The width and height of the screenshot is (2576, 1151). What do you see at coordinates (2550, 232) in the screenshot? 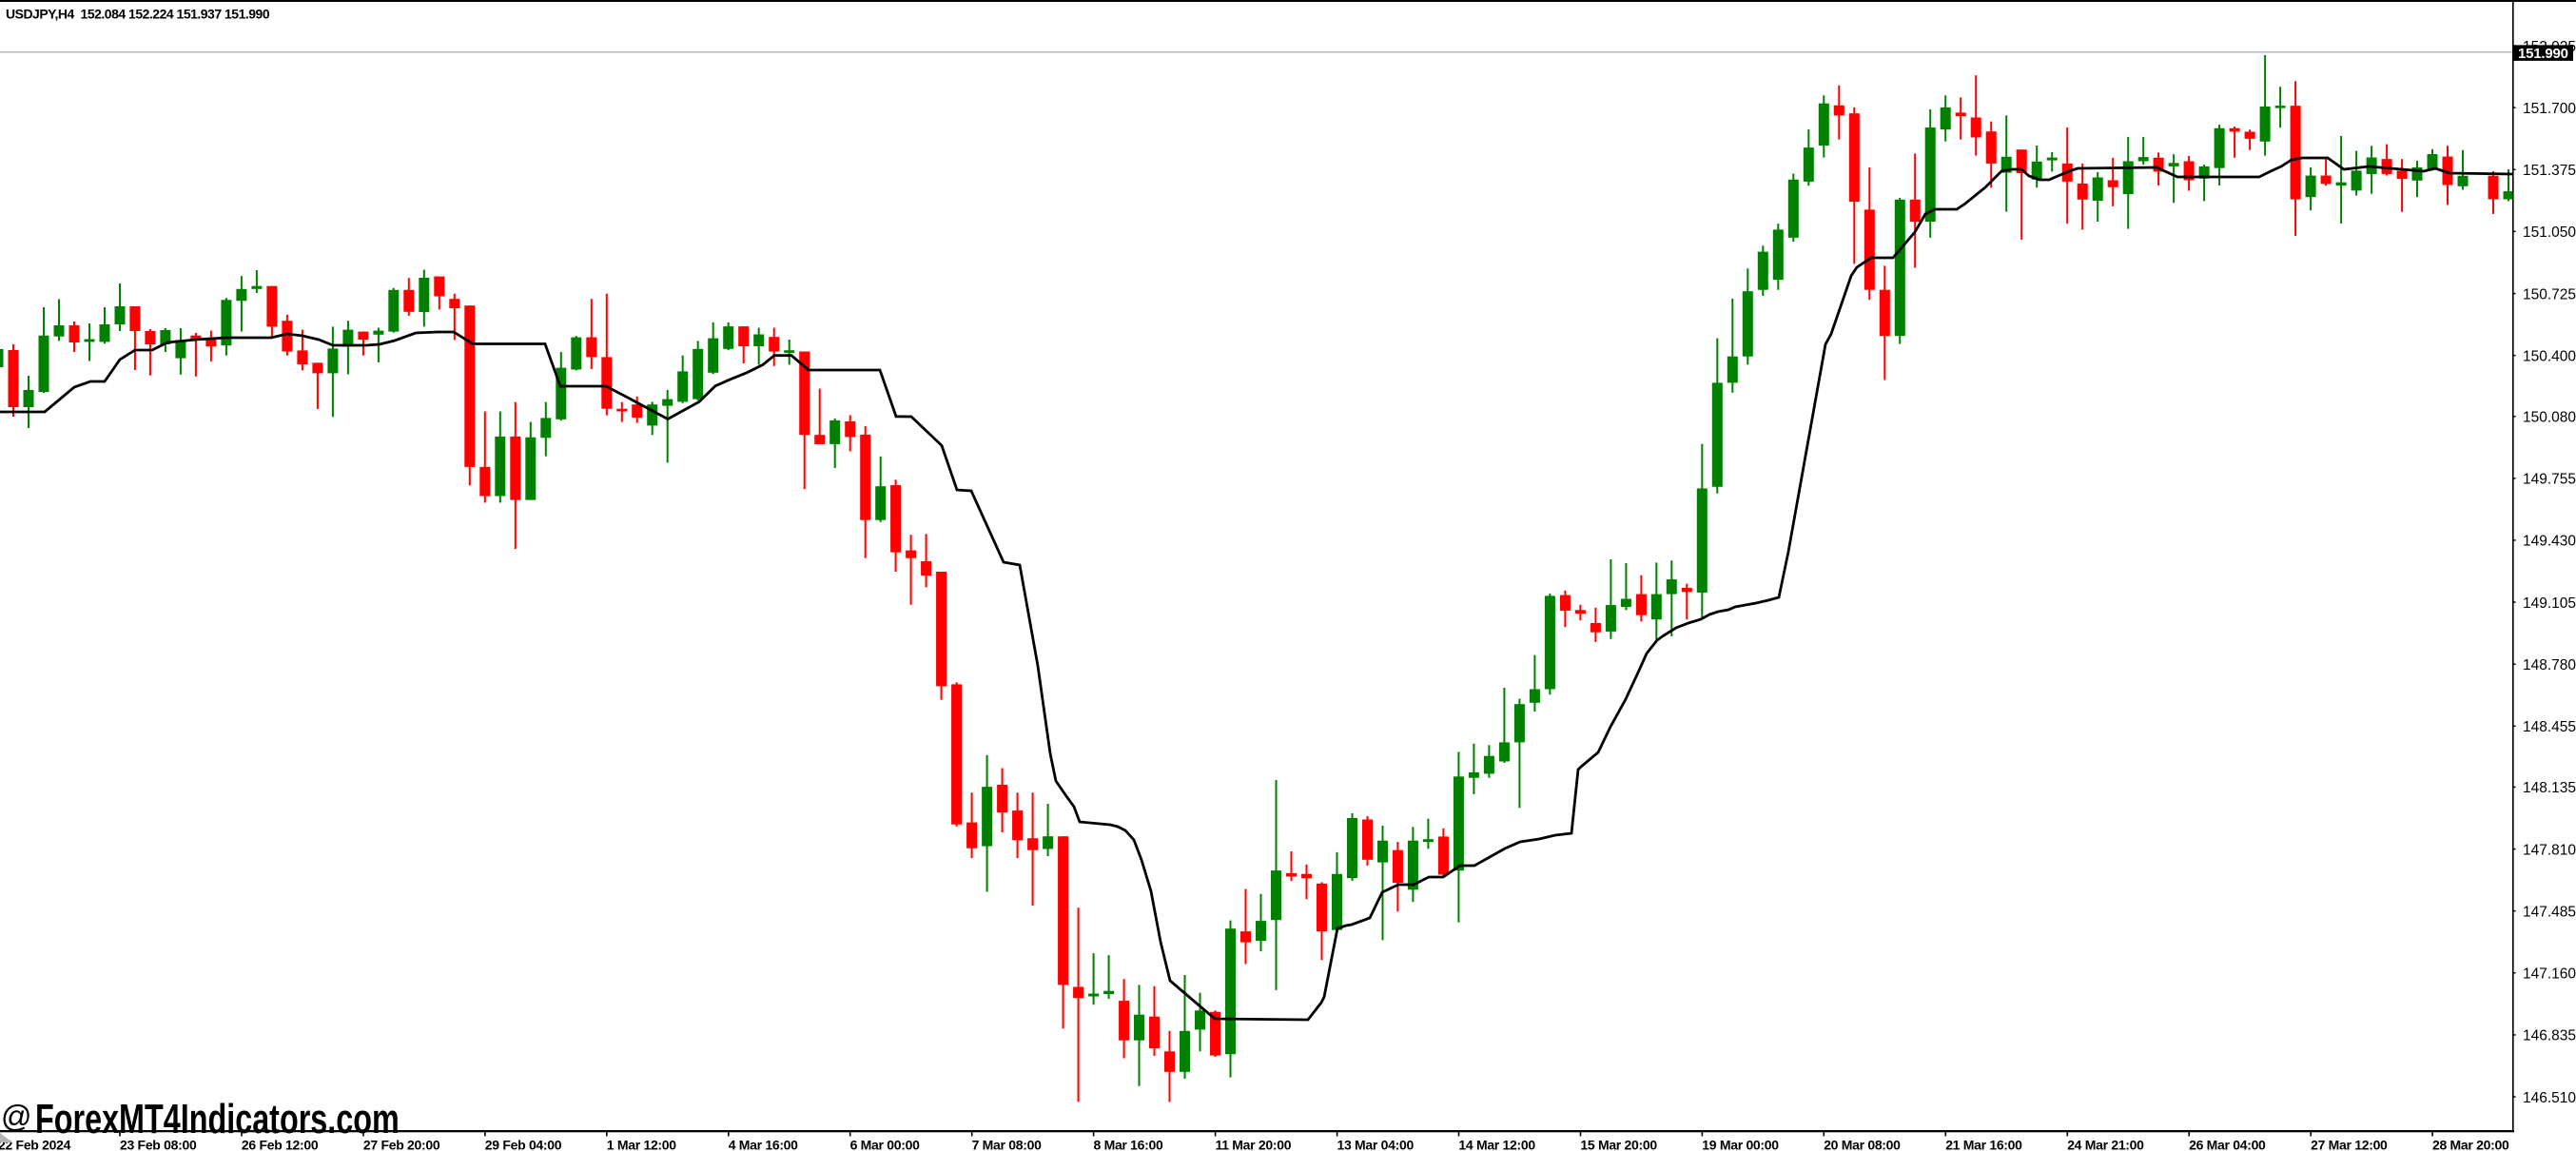
I see `svg-text: 151.050` at bounding box center [2550, 232].